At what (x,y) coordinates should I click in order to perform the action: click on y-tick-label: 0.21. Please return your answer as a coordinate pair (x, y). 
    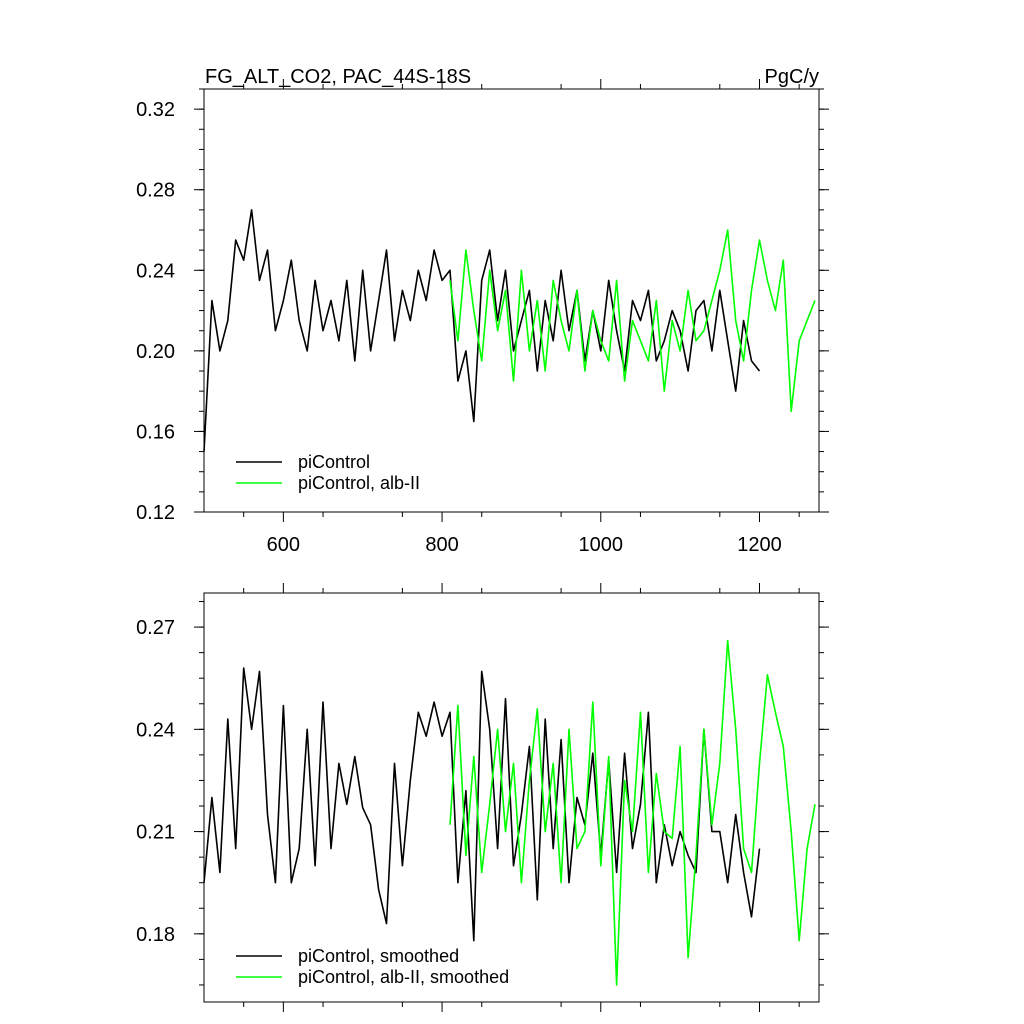
    Looking at the image, I should click on (155, 833).